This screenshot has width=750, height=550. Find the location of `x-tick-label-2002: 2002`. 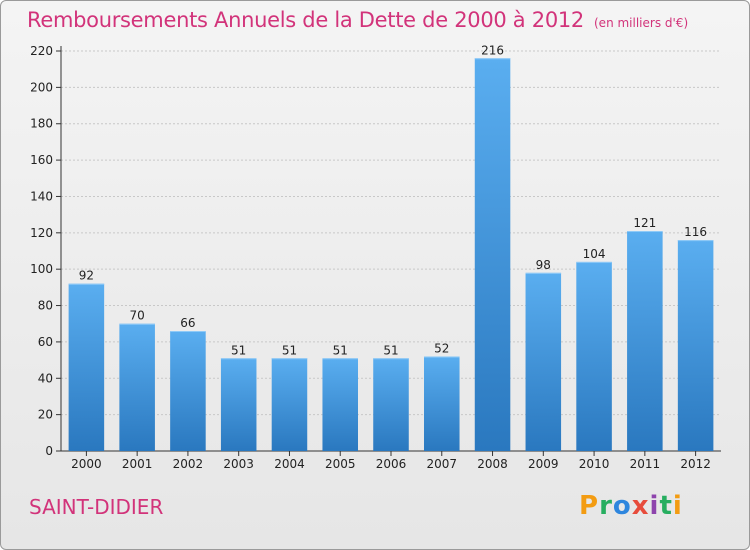

x-tick-label-2002: 2002 is located at coordinates (188, 464).